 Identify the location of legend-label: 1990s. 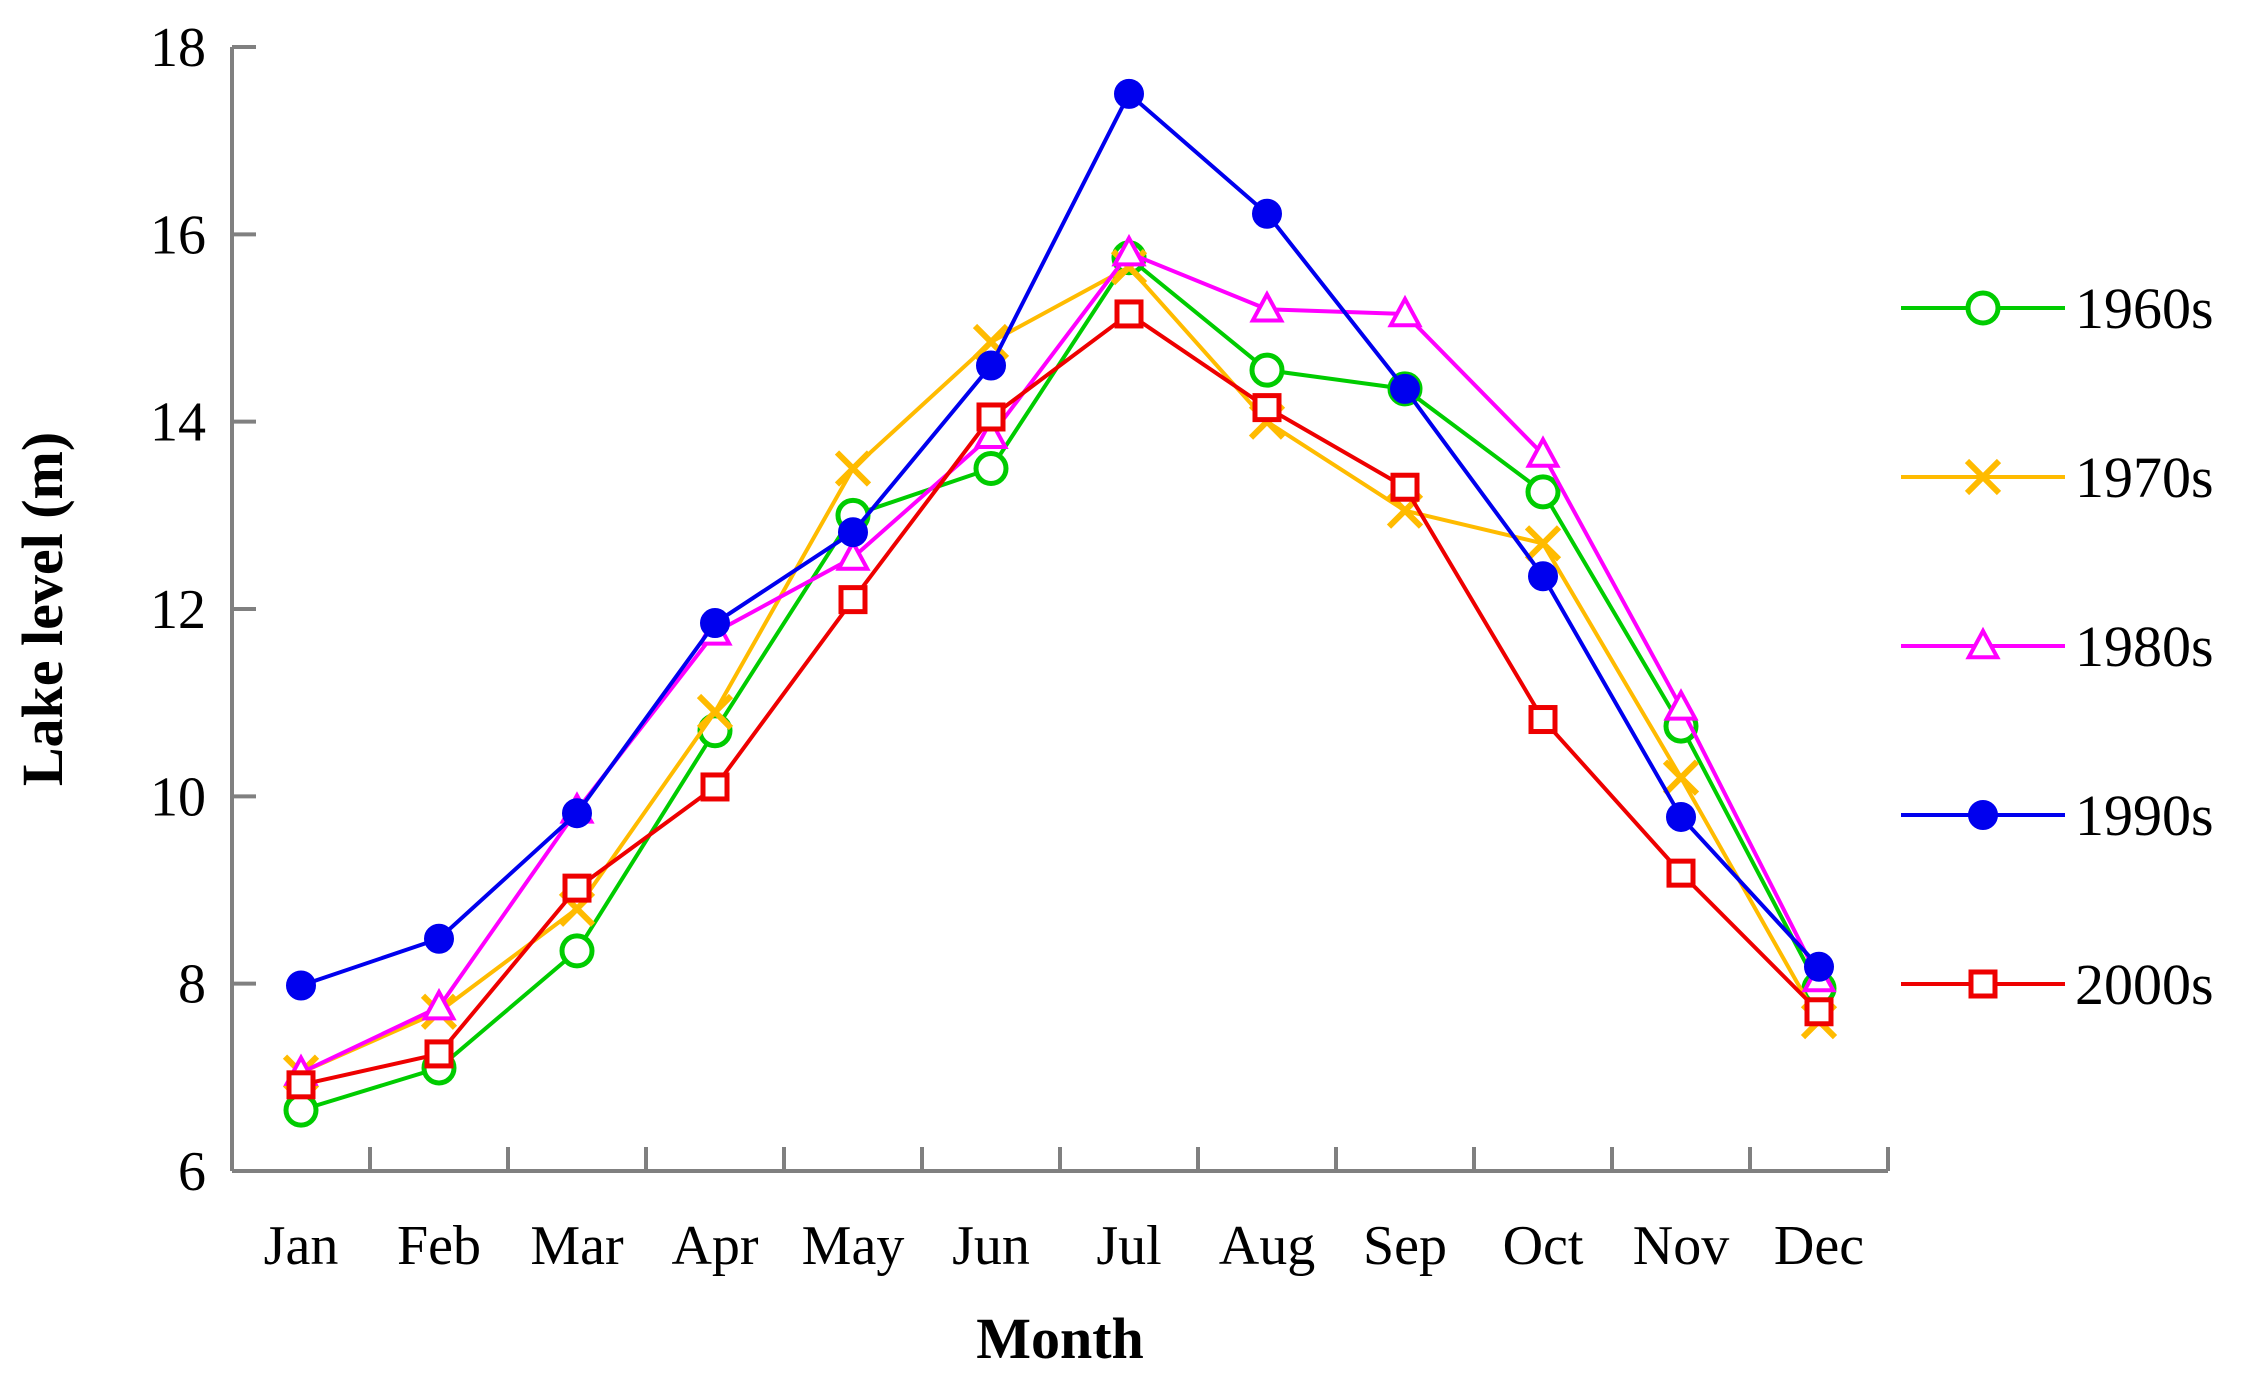
(2144, 815).